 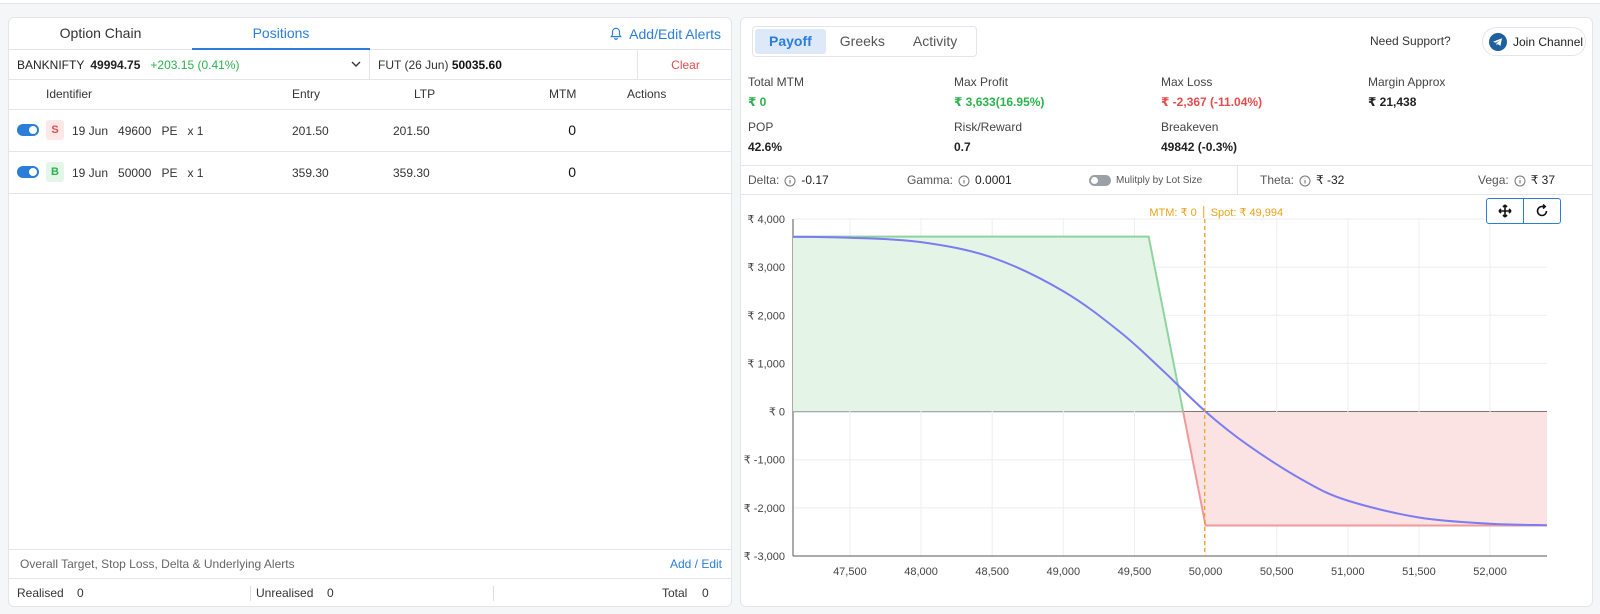 What do you see at coordinates (1493, 180) in the screenshot?
I see `greek-label: Vega:` at bounding box center [1493, 180].